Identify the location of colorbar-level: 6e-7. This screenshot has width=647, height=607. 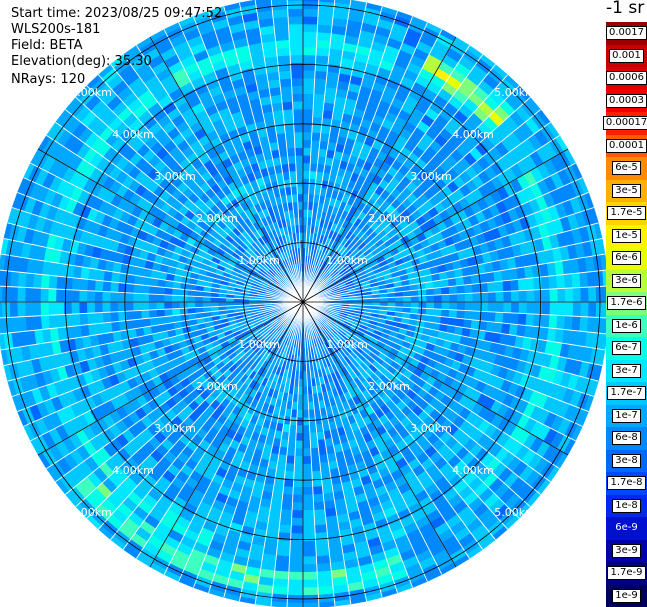
(626, 348).